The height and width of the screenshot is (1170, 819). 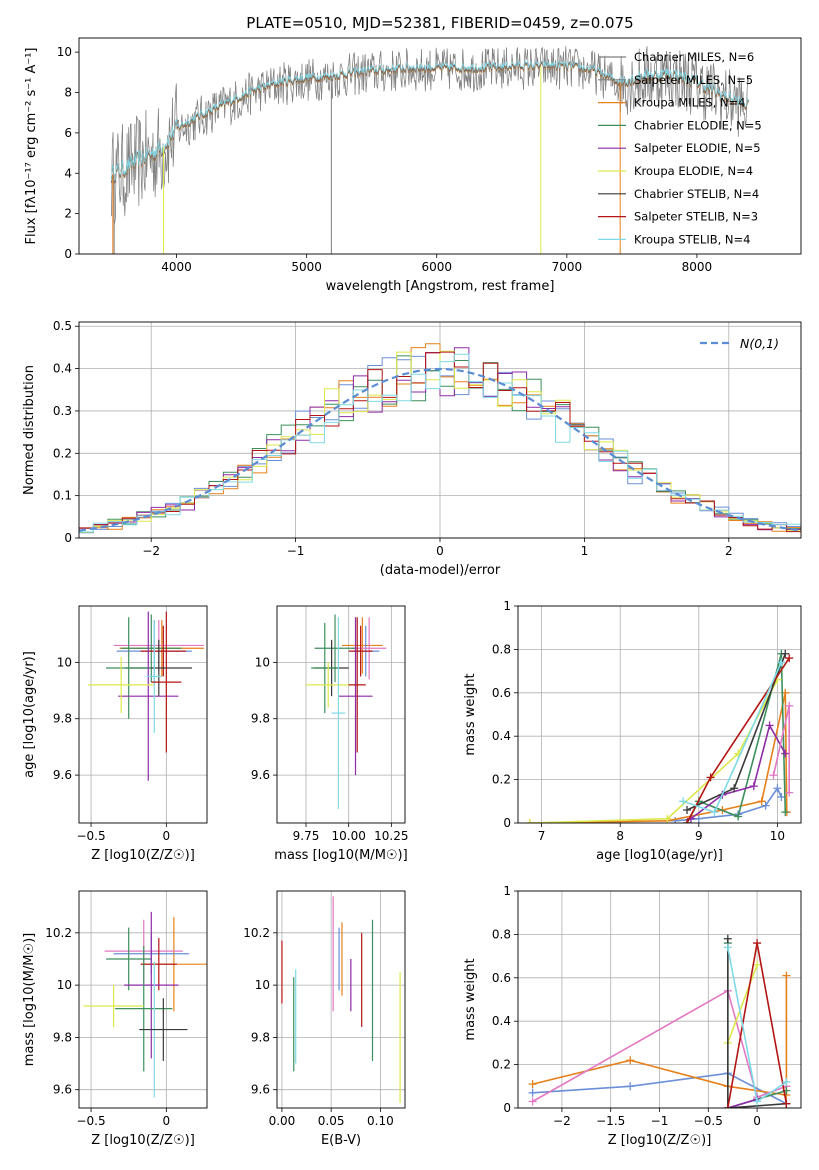 I want to click on mass-vs-ebv-ytick-label: 9.8, so click(x=260, y=1037).